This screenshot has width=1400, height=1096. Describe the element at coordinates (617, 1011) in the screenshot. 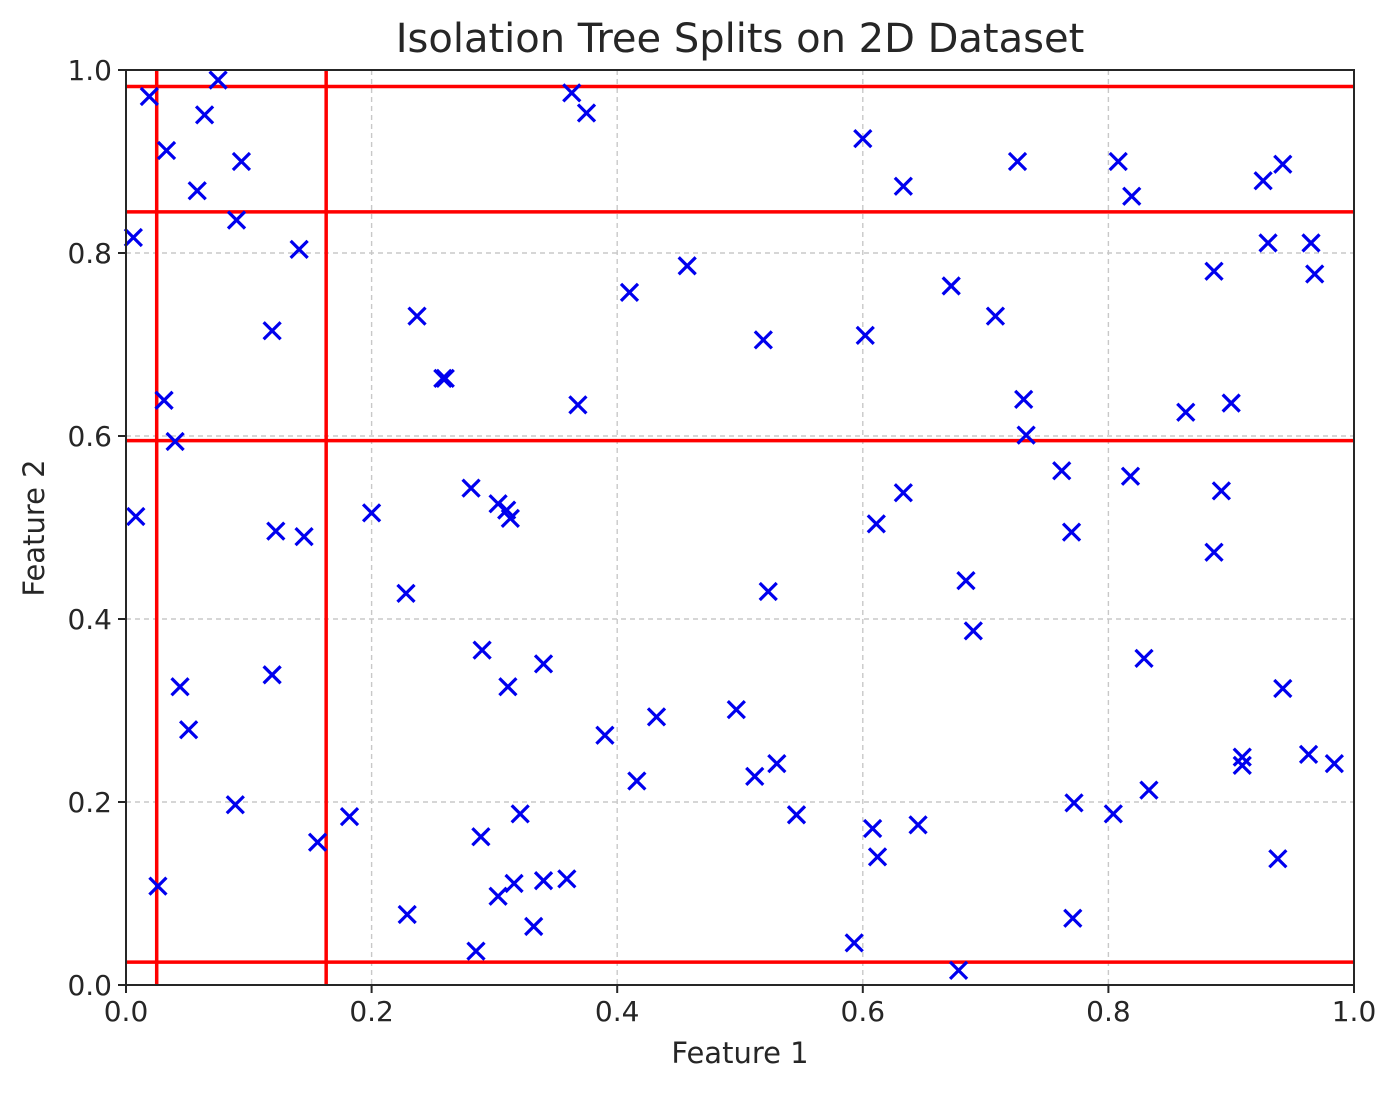

I see `x-tick-label-2: 0.4` at that location.